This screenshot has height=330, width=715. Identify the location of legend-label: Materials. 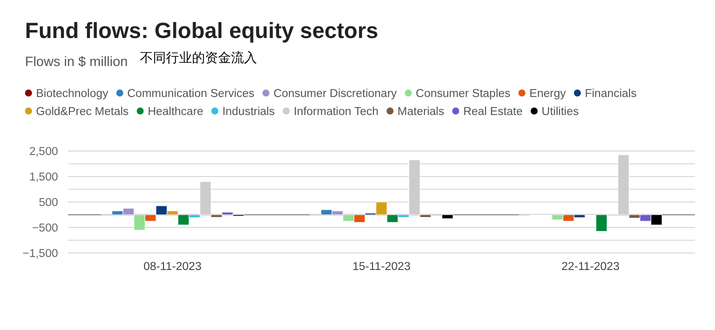
(421, 112).